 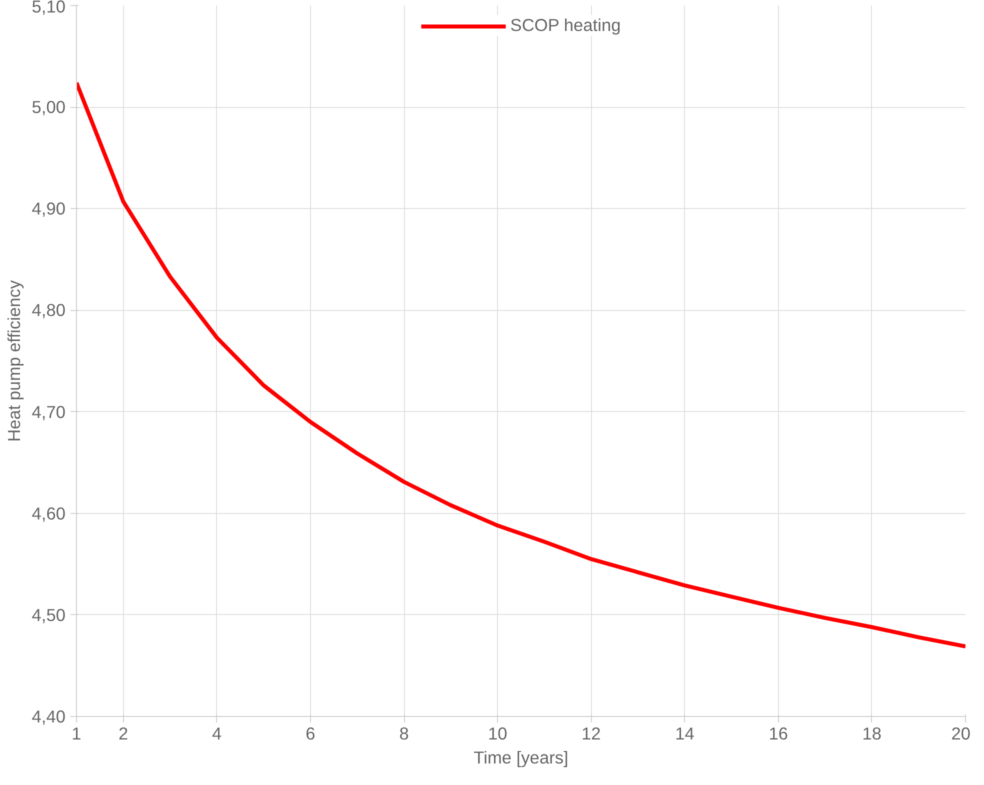 I want to click on x-tick-label: 10, so click(x=498, y=734).